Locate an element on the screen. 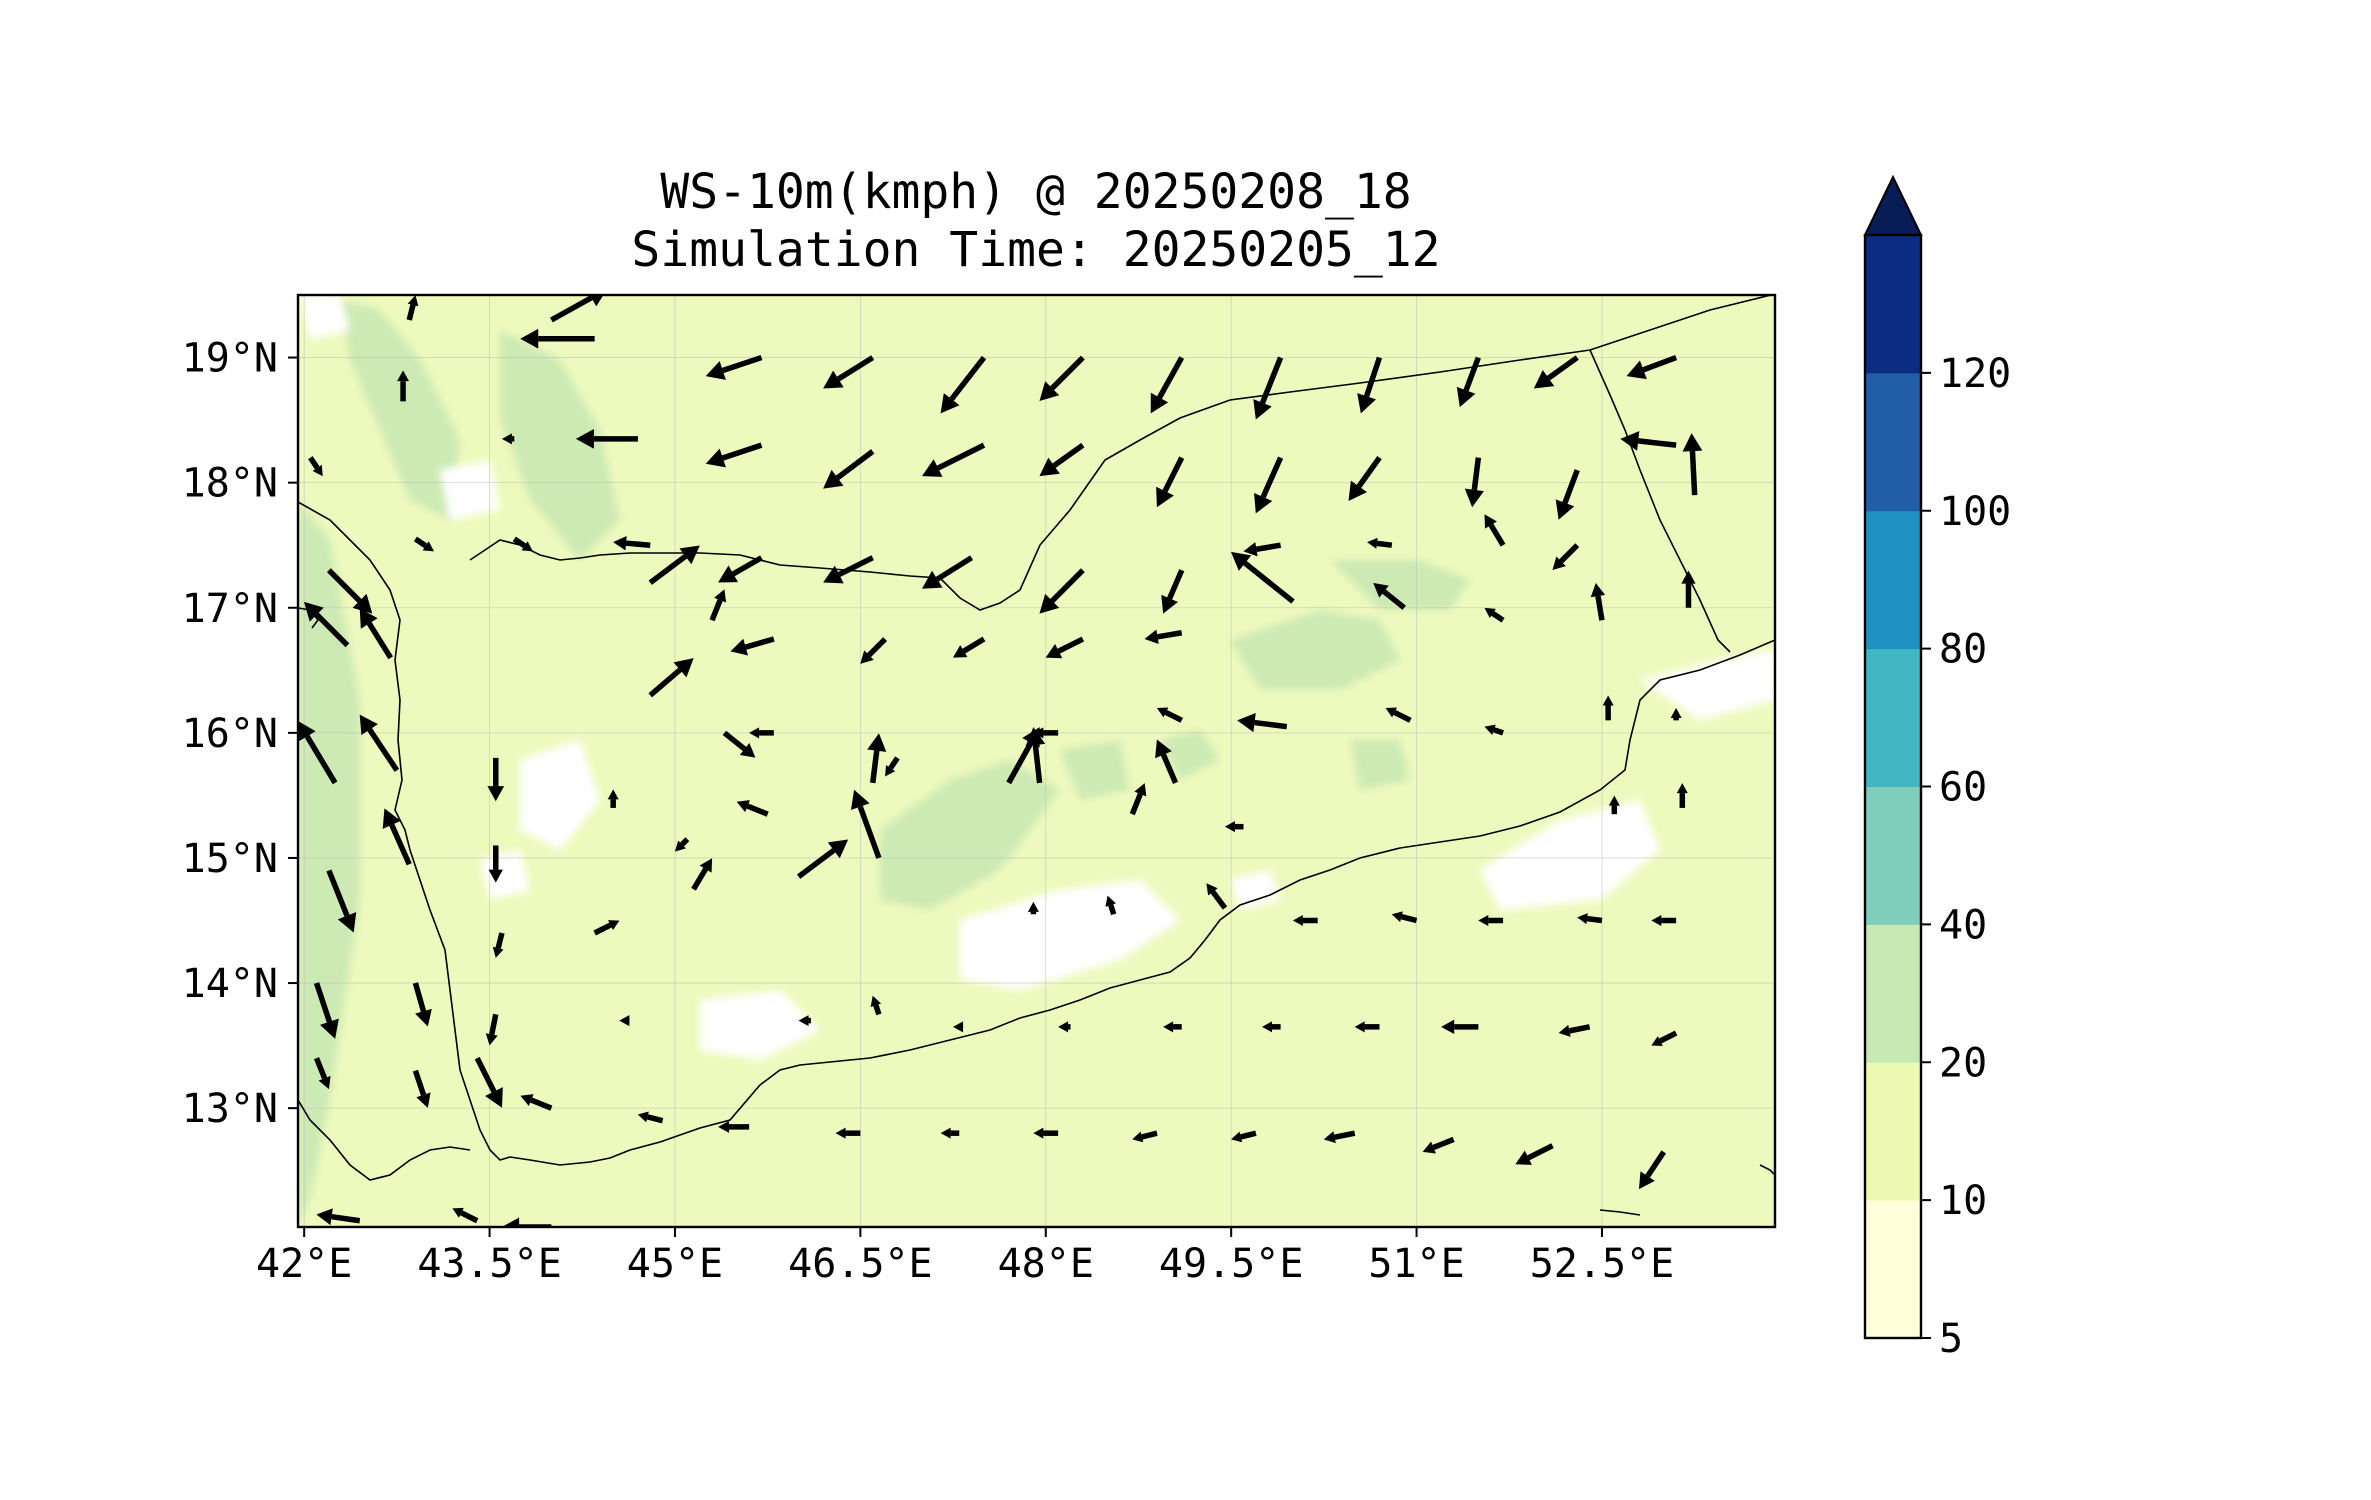 Image resolution: width=2371 pixels, height=1500 pixels. lon-tick-label: 43.5°E is located at coordinates (489, 1264).